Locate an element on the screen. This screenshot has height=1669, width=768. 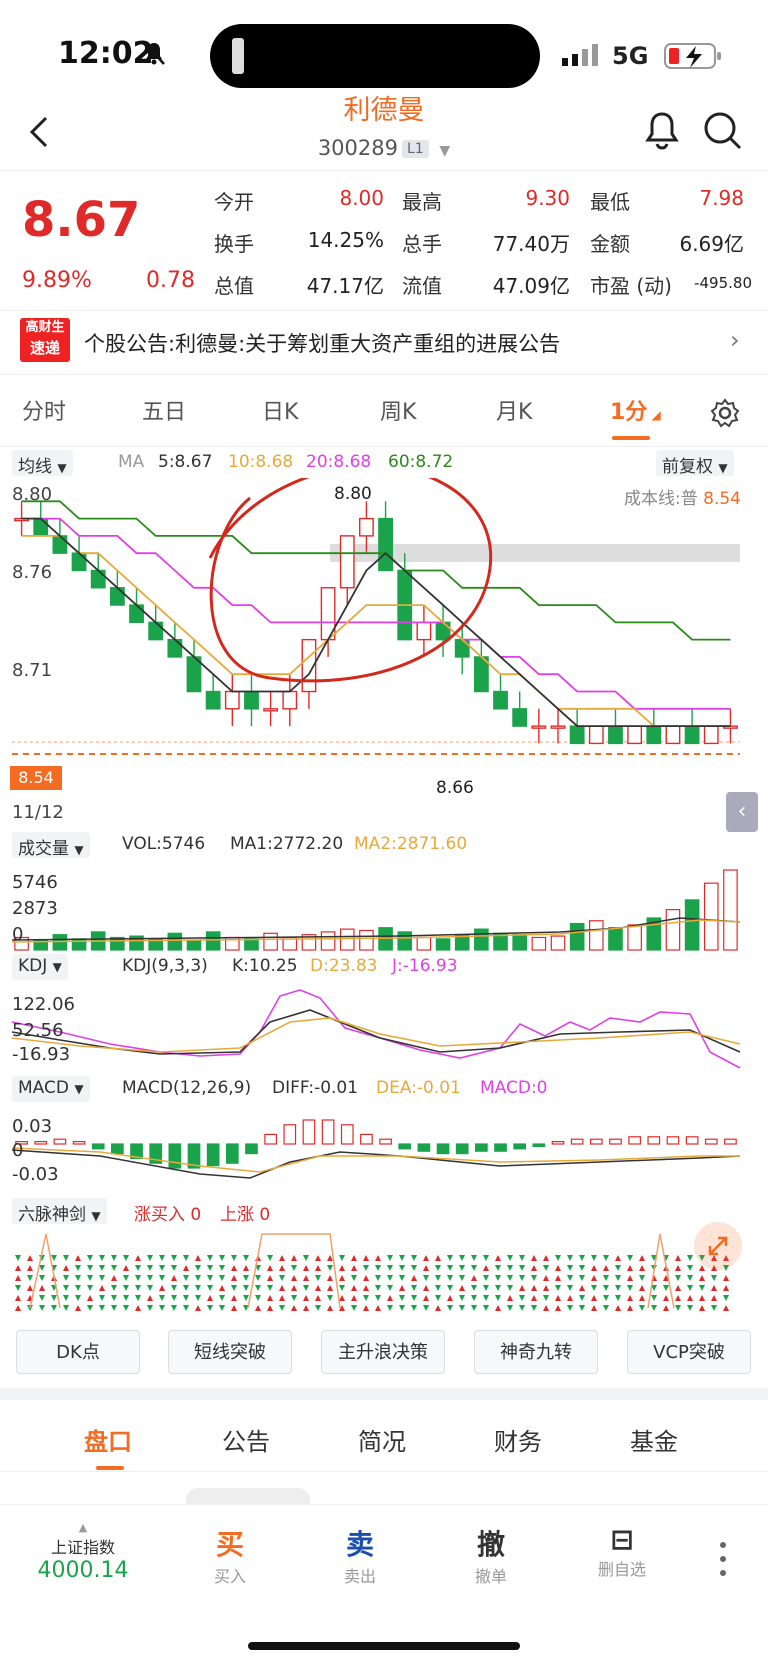
bell-icon is located at coordinates (662, 132).